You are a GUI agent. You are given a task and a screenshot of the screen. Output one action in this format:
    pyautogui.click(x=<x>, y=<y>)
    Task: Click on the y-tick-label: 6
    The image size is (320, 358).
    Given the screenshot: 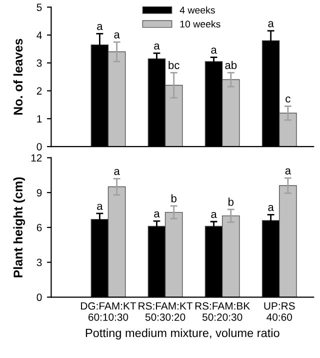 What is the action you would take?
    pyautogui.click(x=39, y=228)
    